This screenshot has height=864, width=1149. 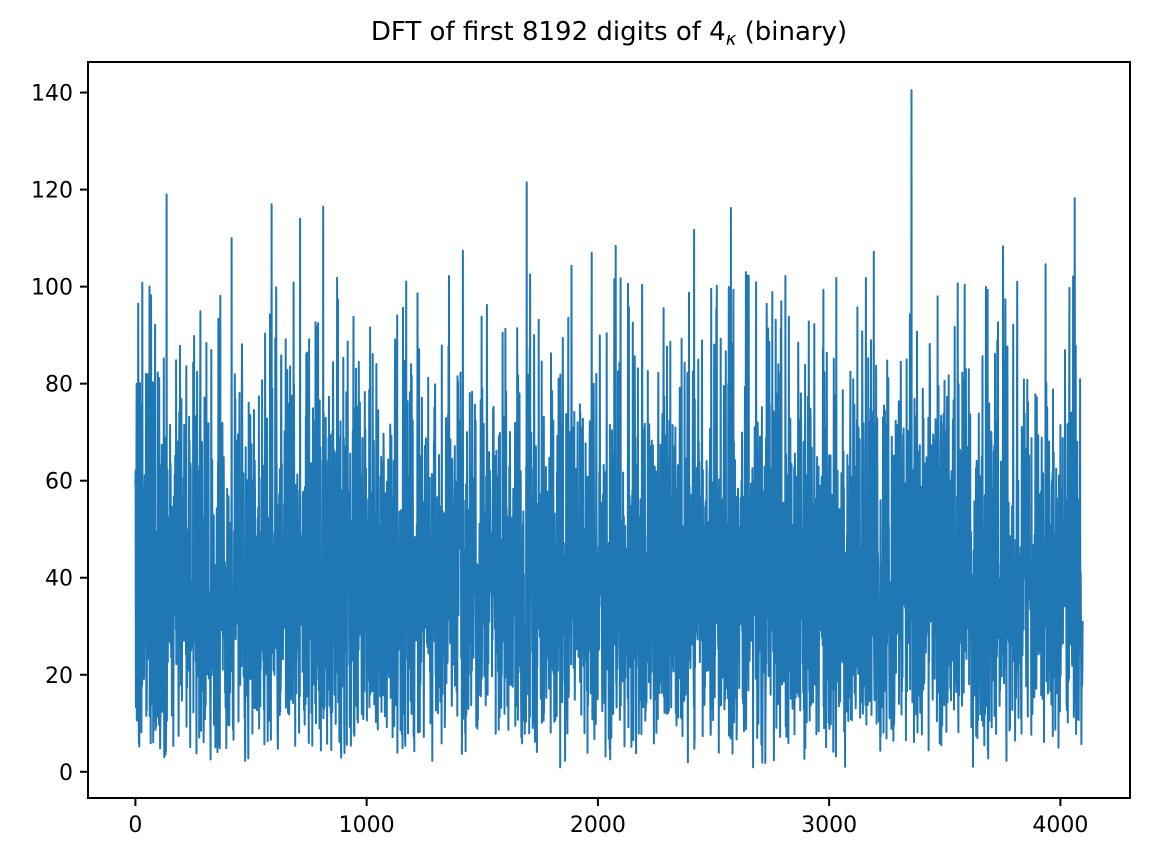 I want to click on chart-title-subscript: κ, so click(x=731, y=39).